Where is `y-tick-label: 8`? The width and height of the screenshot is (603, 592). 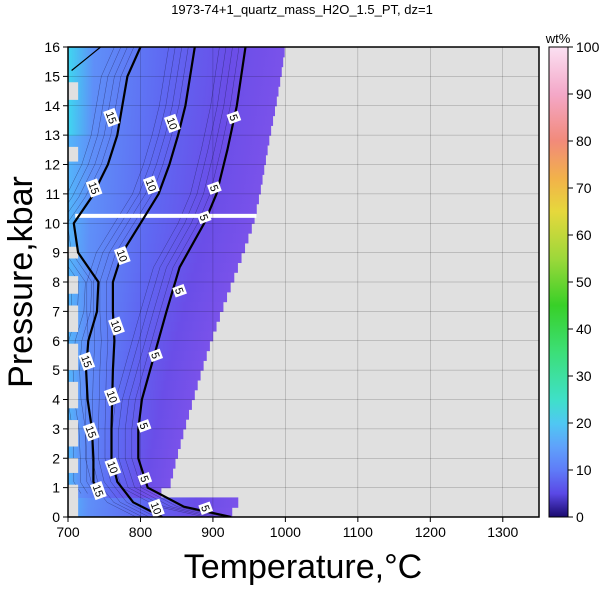 y-tick-label: 8 is located at coordinates (56, 282).